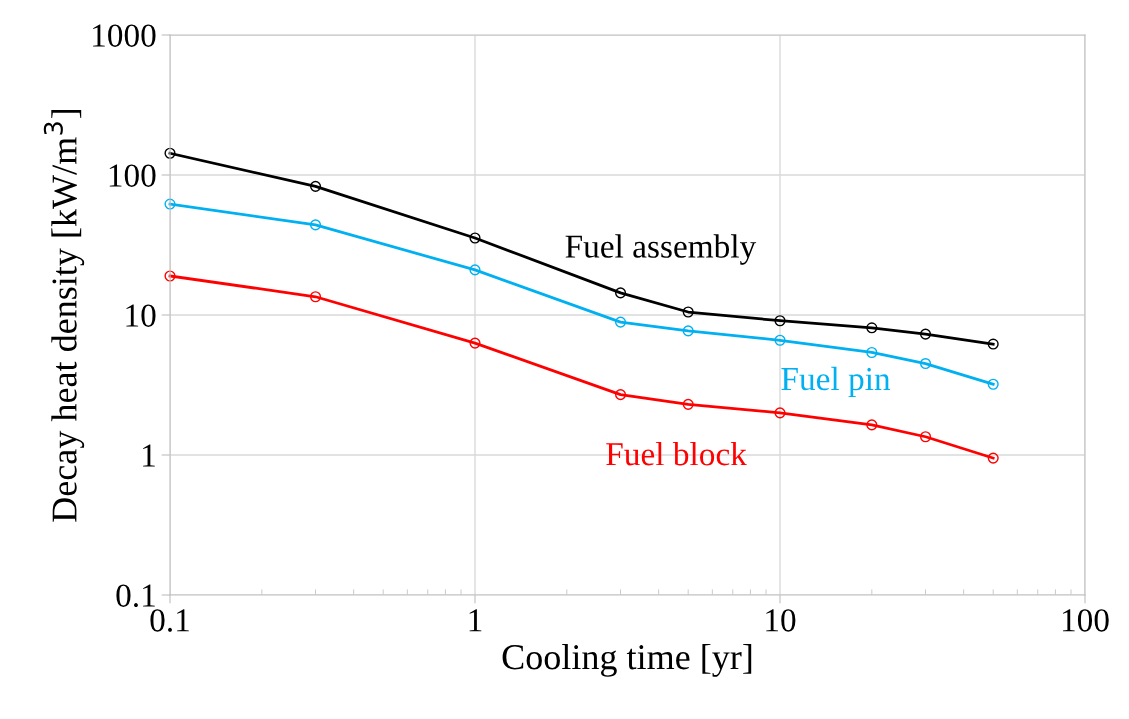  What do you see at coordinates (1085, 620) in the screenshot?
I see `x-tick-label: 100` at bounding box center [1085, 620].